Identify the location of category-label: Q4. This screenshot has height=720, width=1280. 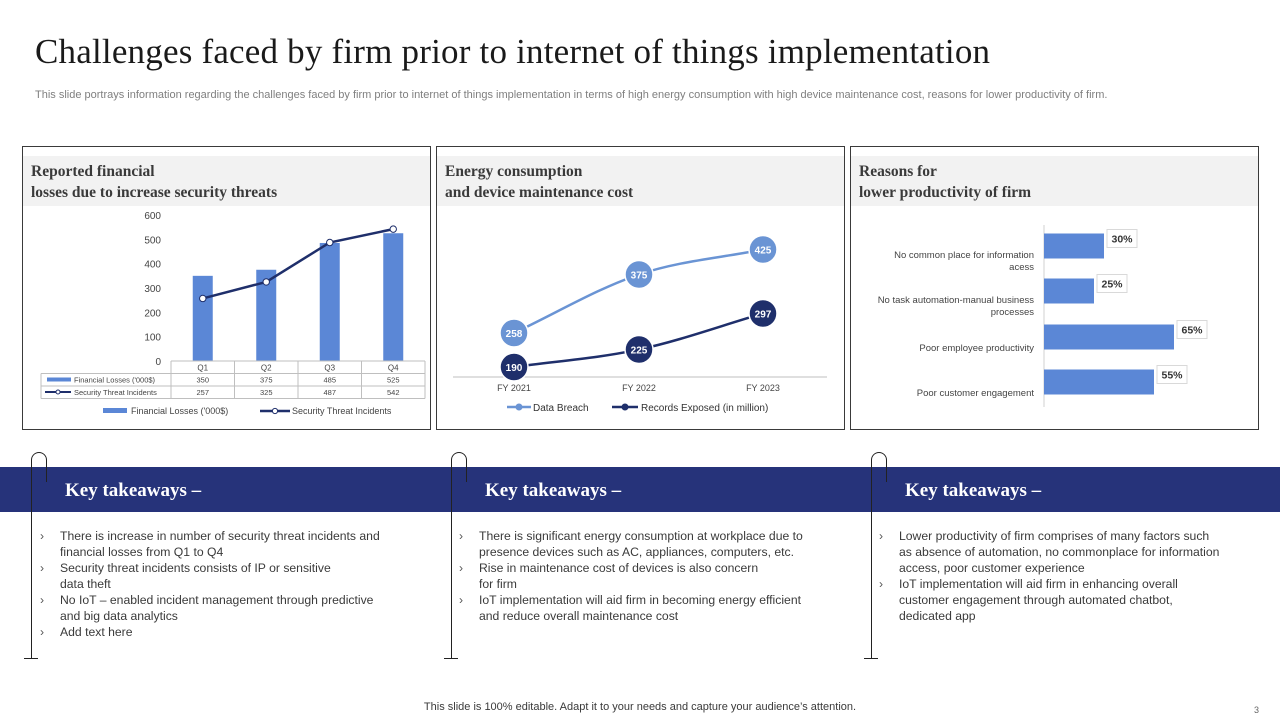
(393, 368).